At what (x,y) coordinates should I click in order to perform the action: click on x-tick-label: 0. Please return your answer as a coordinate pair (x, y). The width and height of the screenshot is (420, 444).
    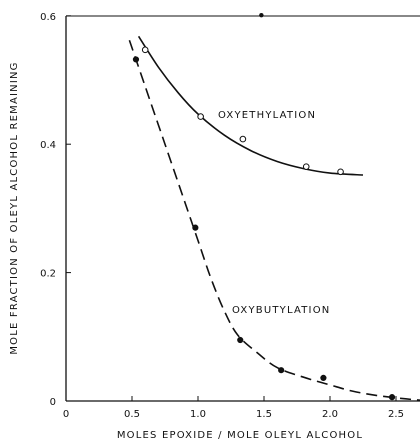
    Looking at the image, I should click on (66, 414).